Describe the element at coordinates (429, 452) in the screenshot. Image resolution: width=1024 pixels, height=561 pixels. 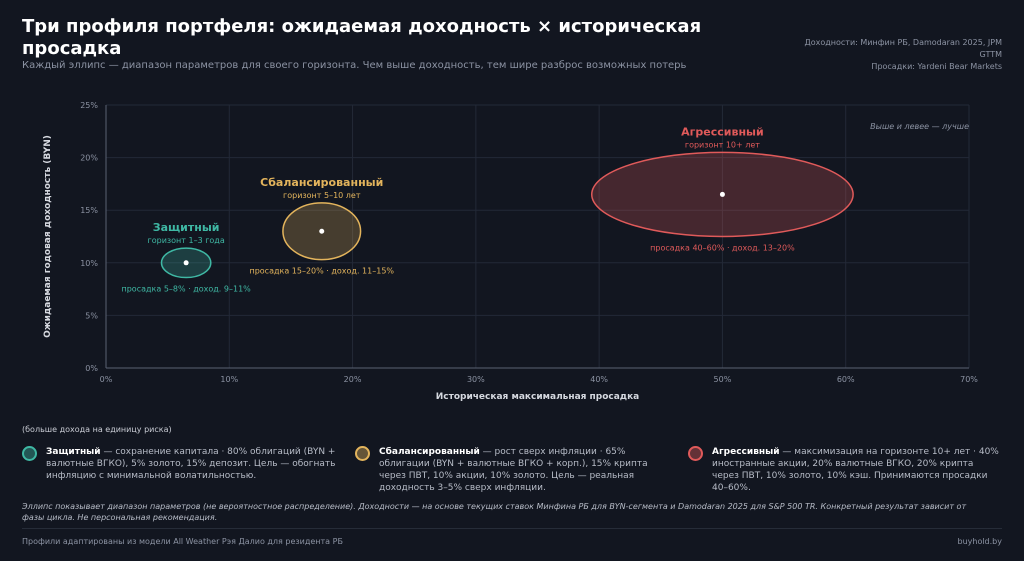
I see `legend-name: Сбалансированный` at that location.